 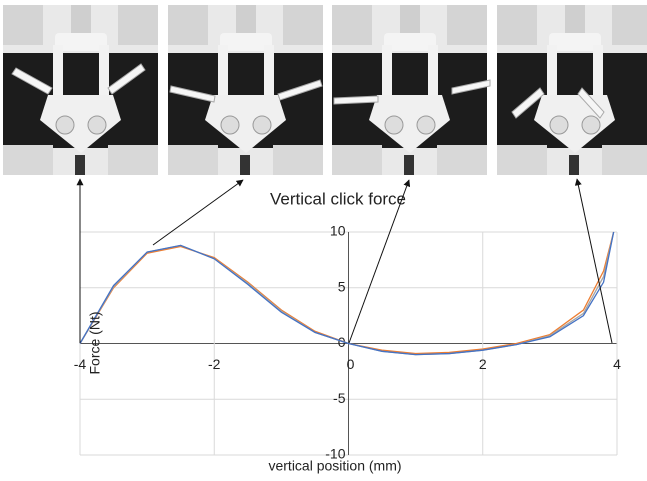 What do you see at coordinates (339, 398) in the screenshot?
I see `y-tick-label: -5` at bounding box center [339, 398].